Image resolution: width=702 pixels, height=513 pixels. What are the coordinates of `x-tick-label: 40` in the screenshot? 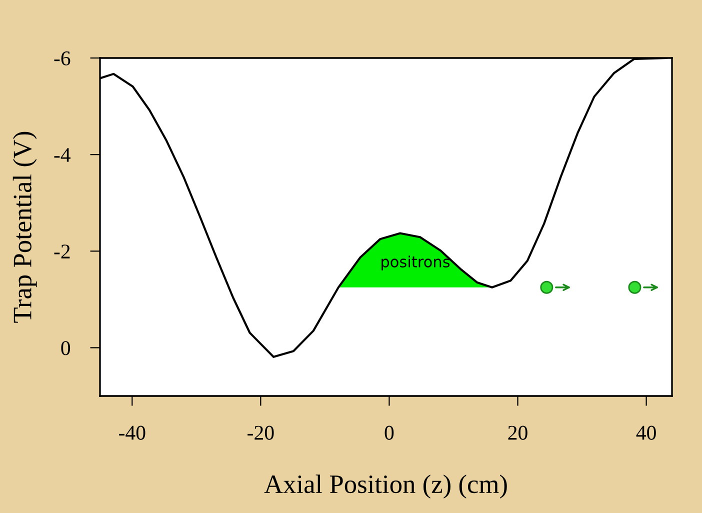 It's located at (646, 433).